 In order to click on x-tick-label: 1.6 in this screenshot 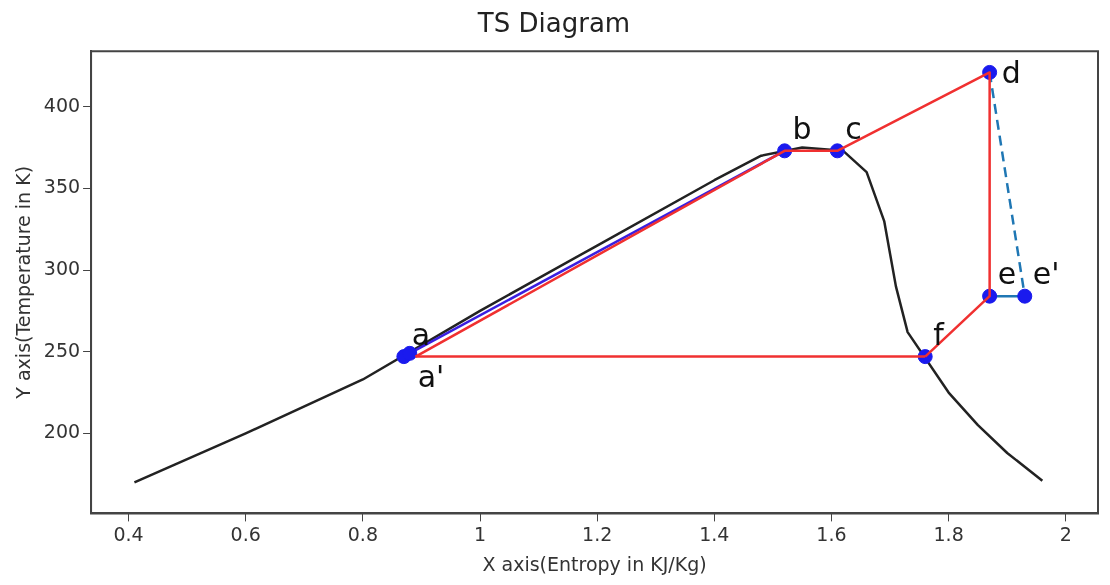, I will do `click(831, 533)`.